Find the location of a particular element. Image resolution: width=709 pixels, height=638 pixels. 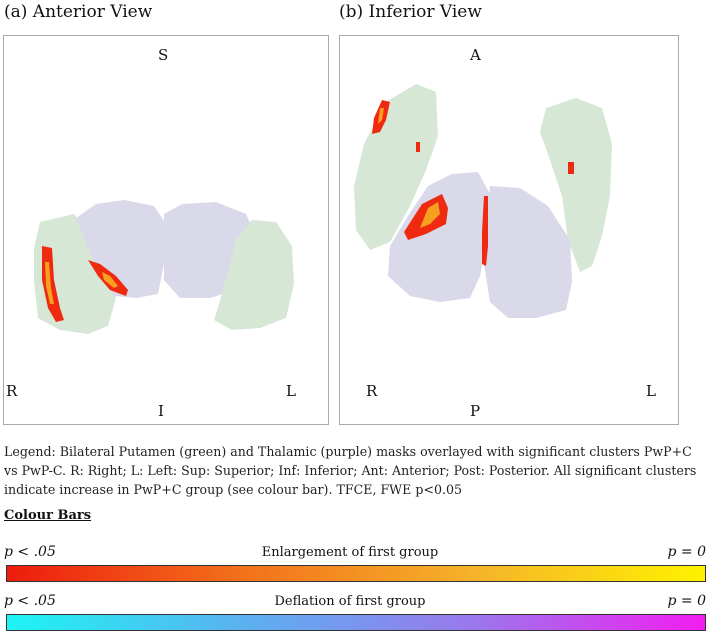

inferior-label: I is located at coordinates (161, 411).